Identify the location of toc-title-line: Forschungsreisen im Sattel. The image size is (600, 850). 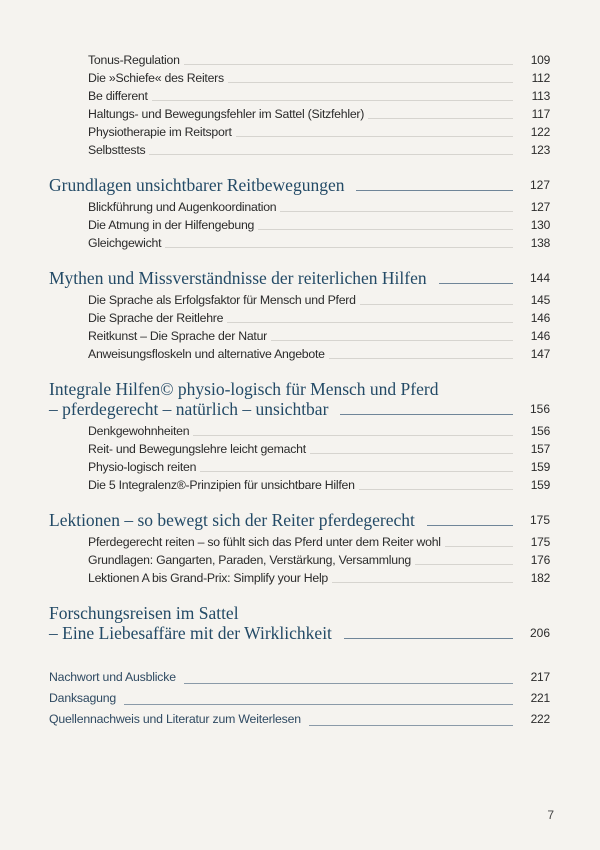
(144, 613).